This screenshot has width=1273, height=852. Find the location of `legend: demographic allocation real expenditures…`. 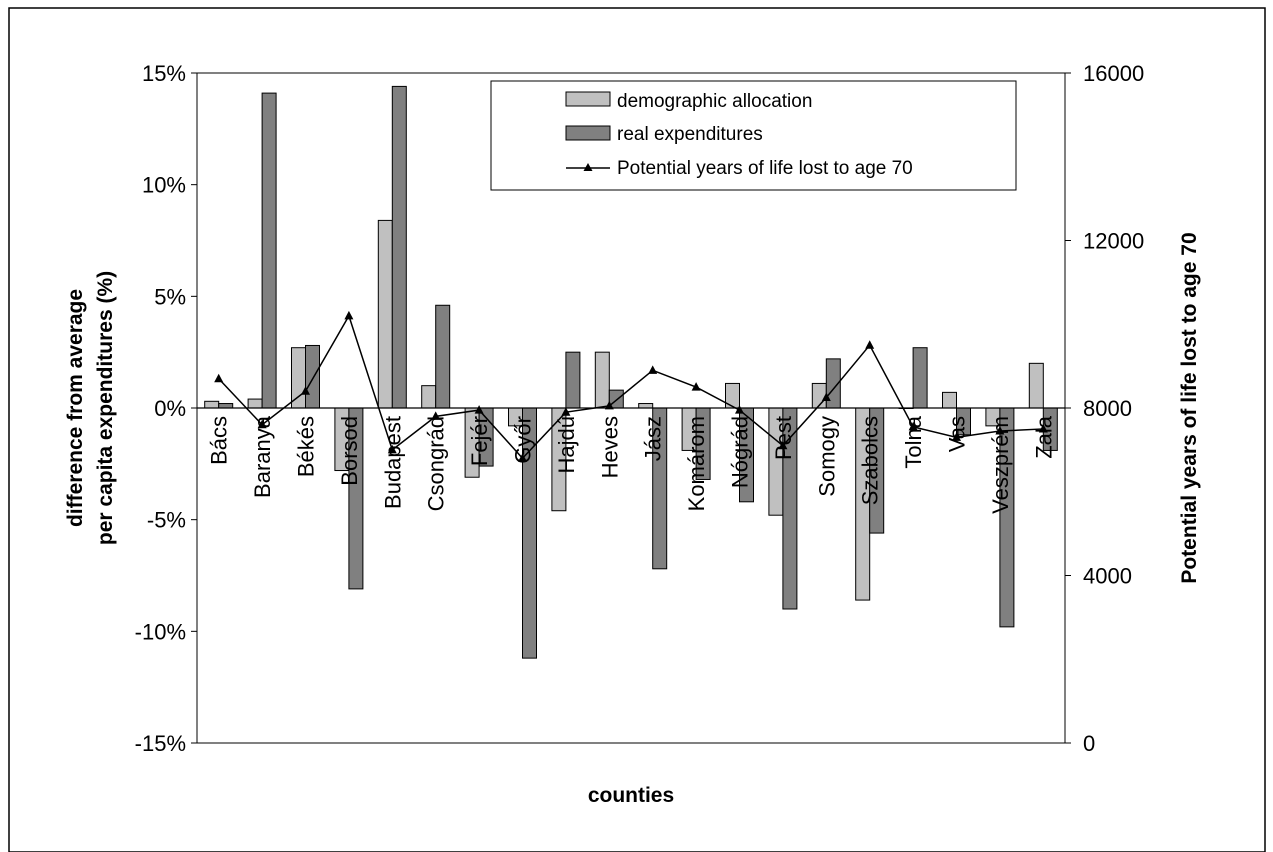

legend: demographic allocation real expenditures… is located at coordinates (753, 135).